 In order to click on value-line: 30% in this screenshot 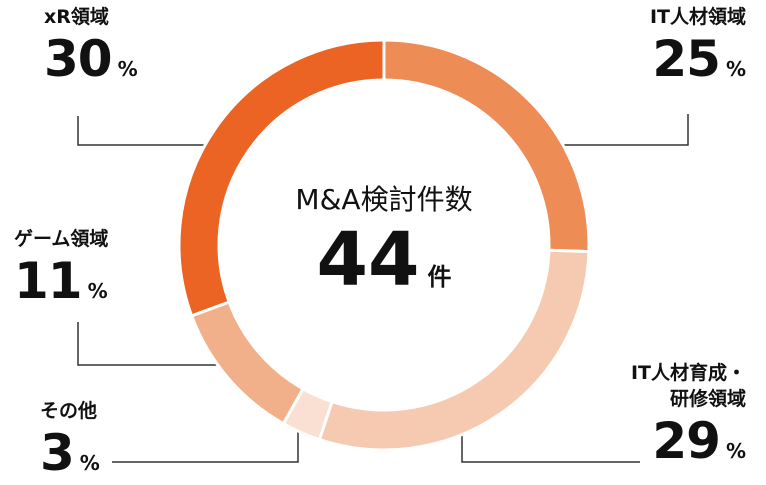, I will do `click(91, 59)`.